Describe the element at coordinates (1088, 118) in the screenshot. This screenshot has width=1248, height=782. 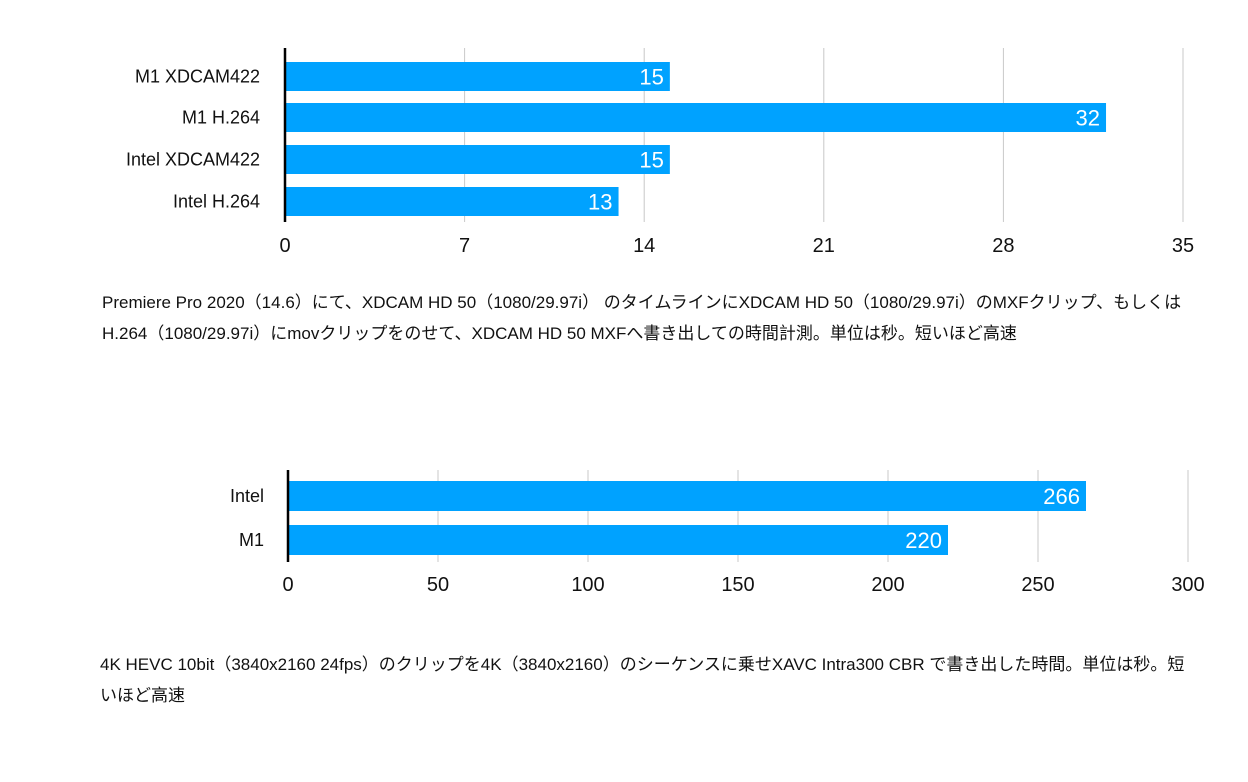
I see `chart-1-data-label: 32` at that location.